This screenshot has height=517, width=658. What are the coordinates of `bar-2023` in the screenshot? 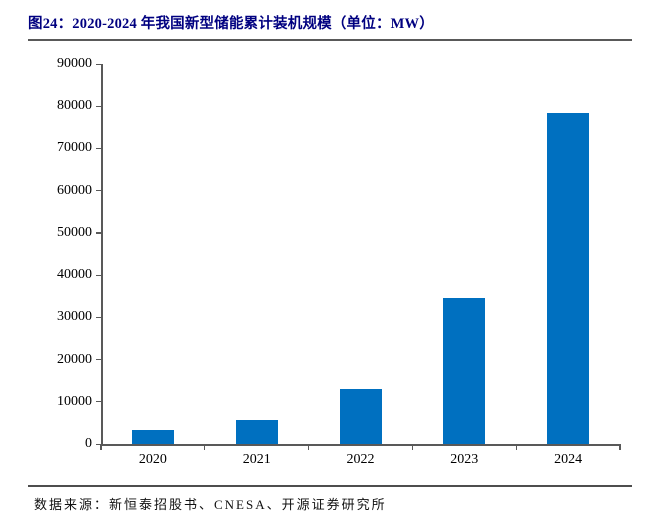 It's located at (464, 371).